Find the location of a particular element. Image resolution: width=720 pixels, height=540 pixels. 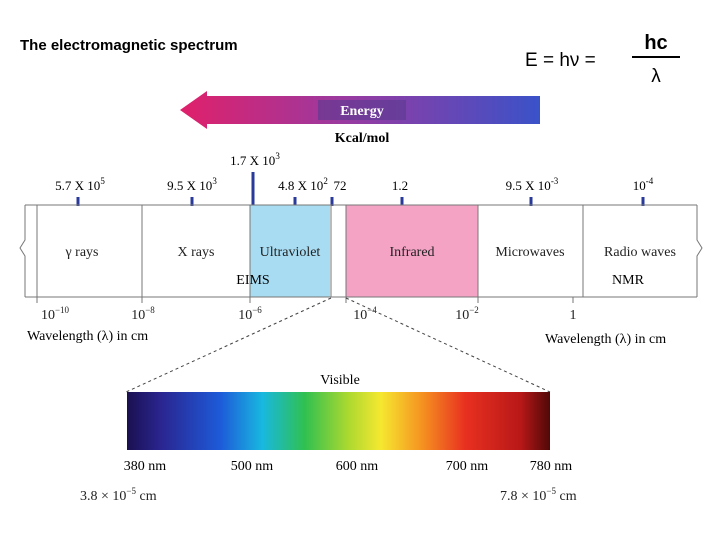

label: 4.8 X 102 is located at coordinates (303, 184).